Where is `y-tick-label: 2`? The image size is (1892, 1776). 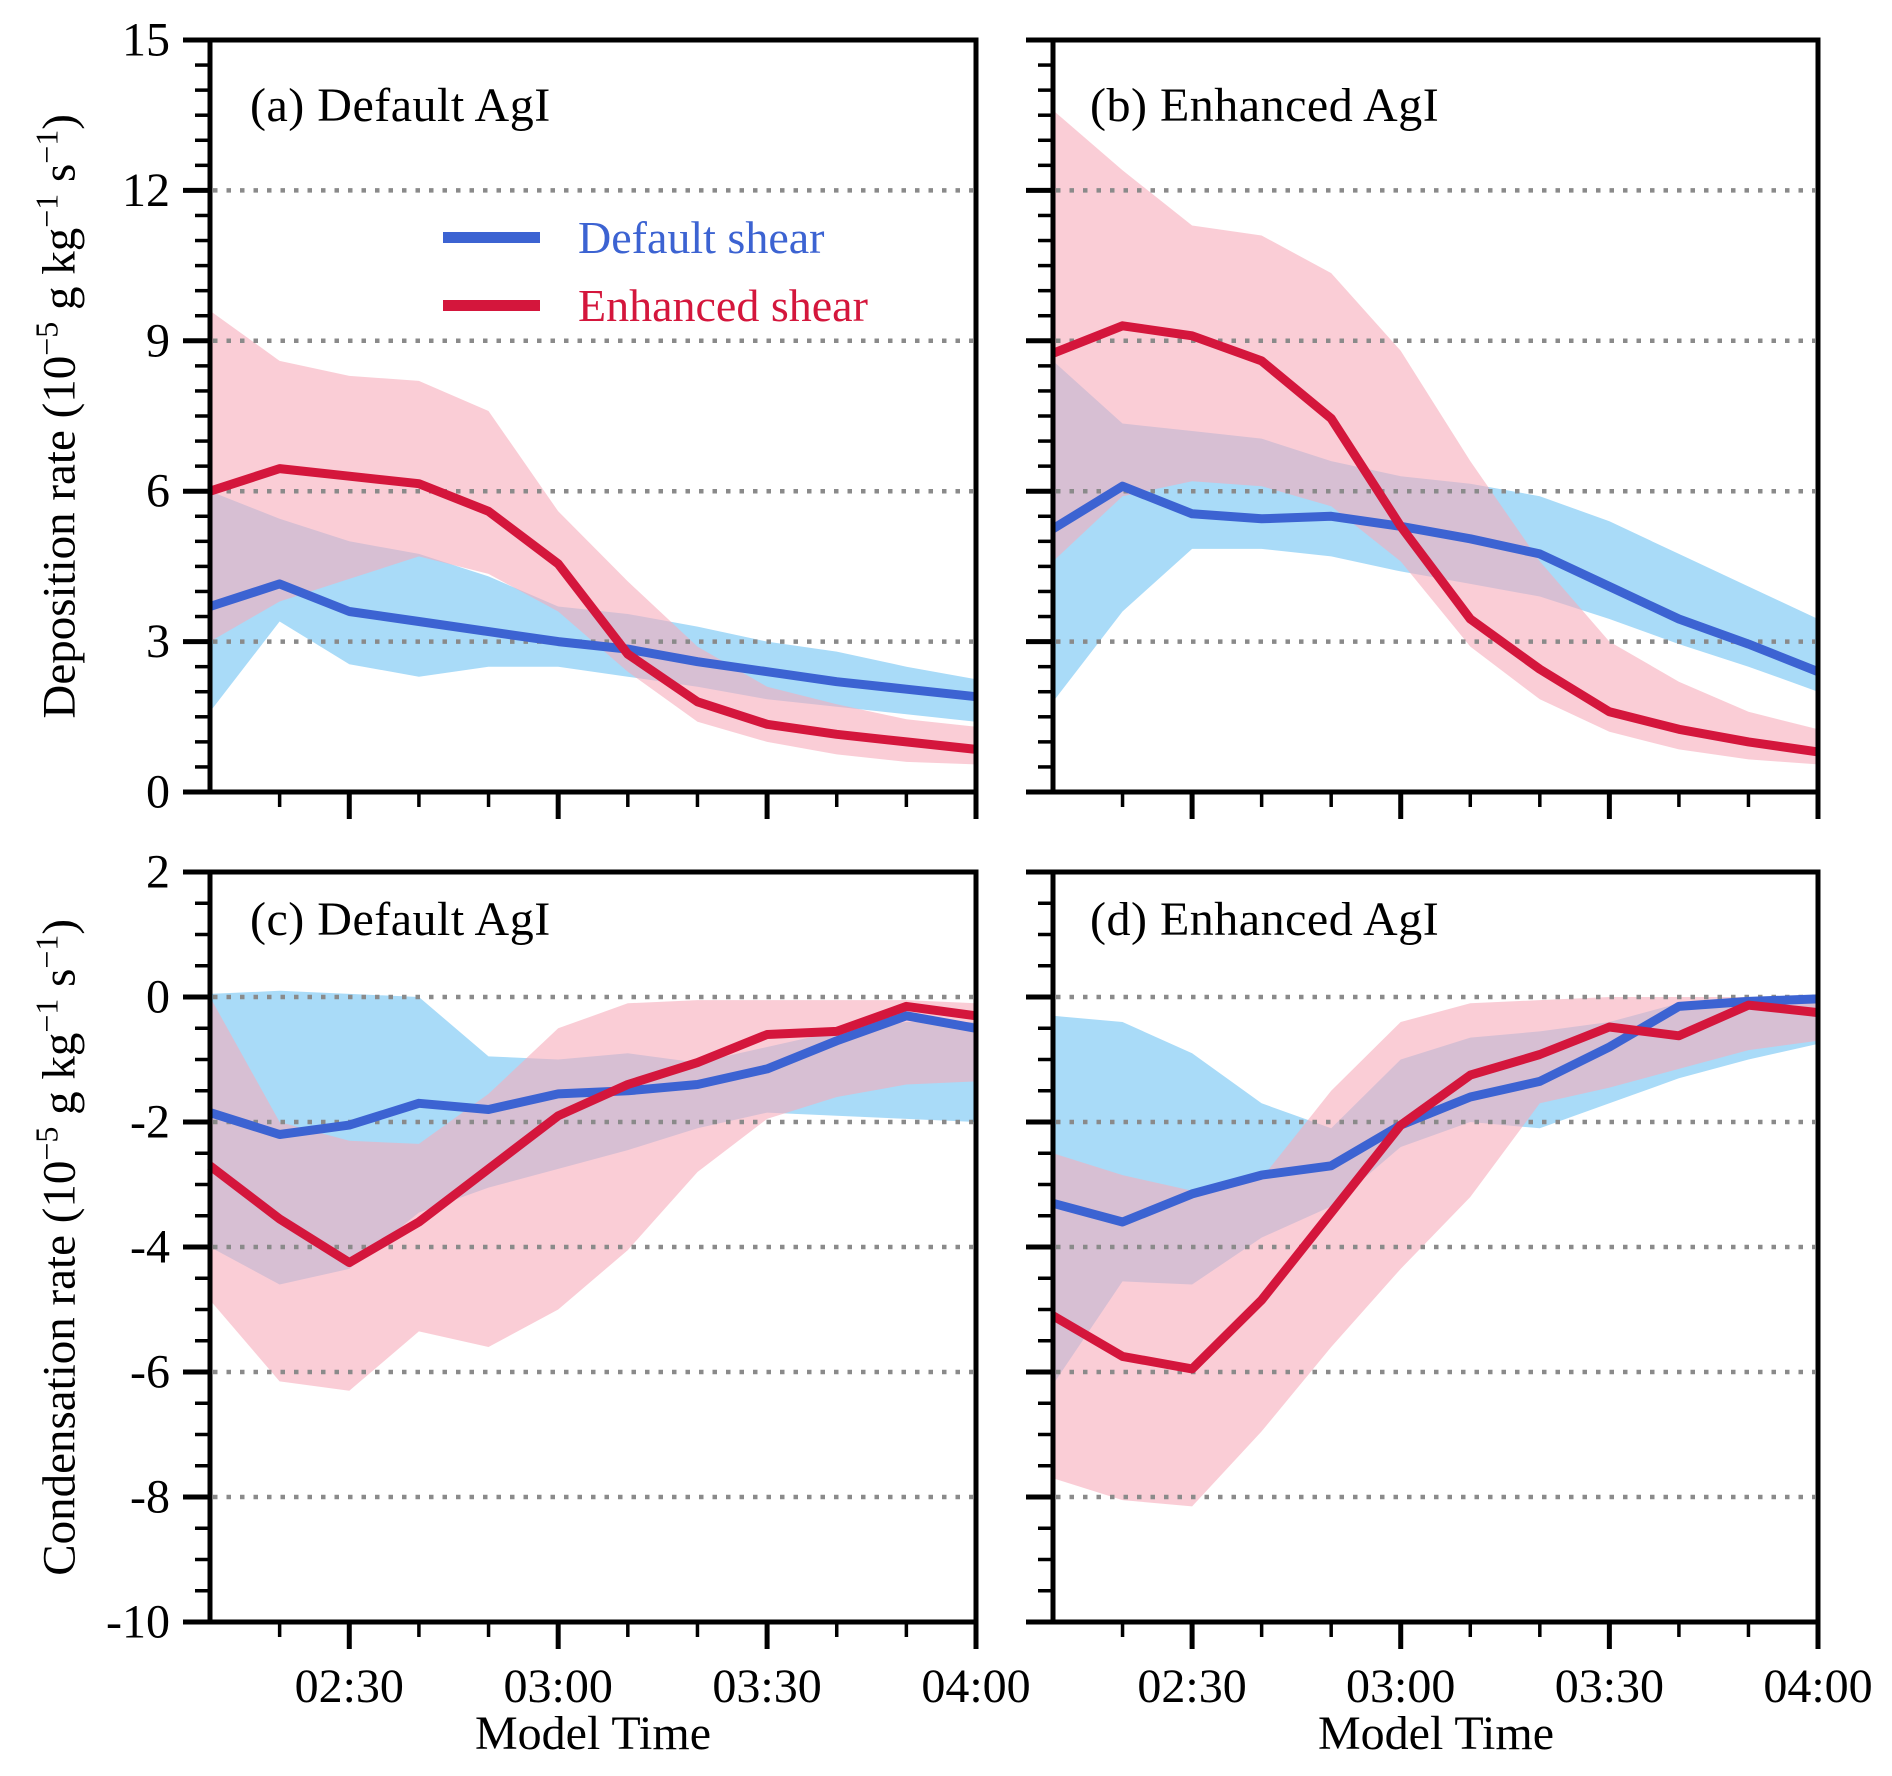 y-tick-label: 2 is located at coordinates (158, 872).